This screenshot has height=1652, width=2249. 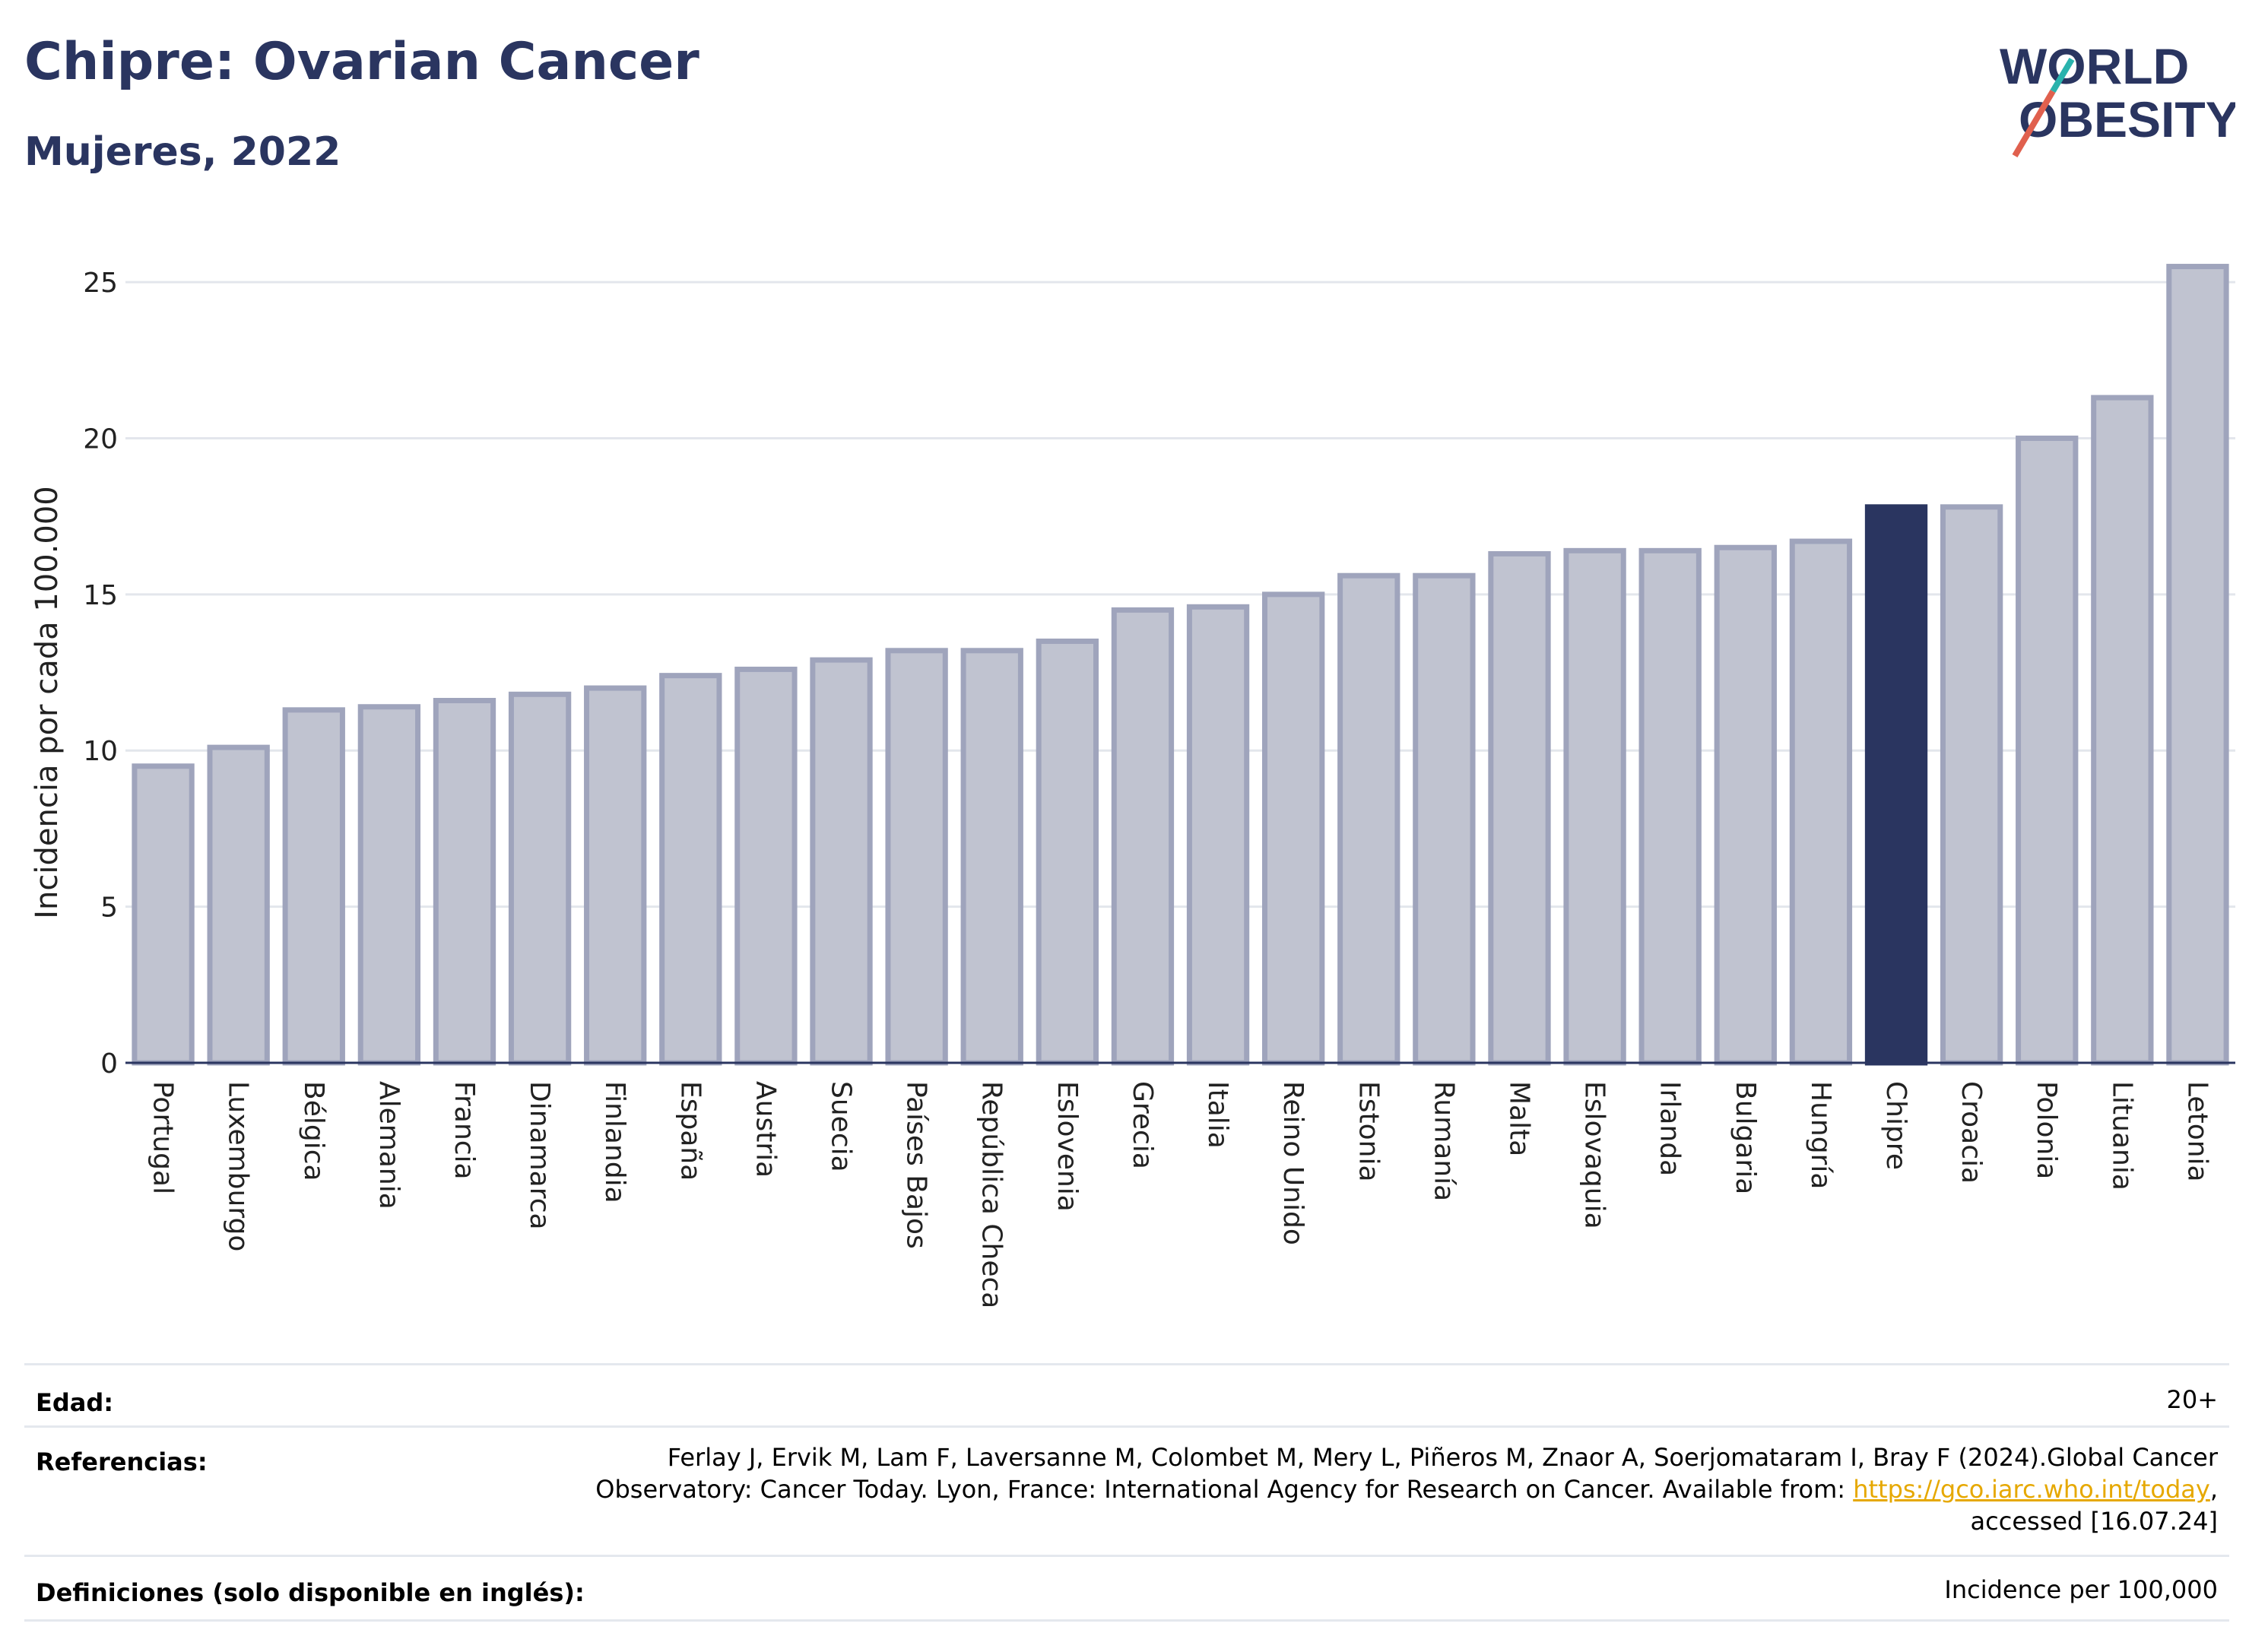 What do you see at coordinates (1217, 1115) in the screenshot?
I see `x-tick-label: Italia` at bounding box center [1217, 1115].